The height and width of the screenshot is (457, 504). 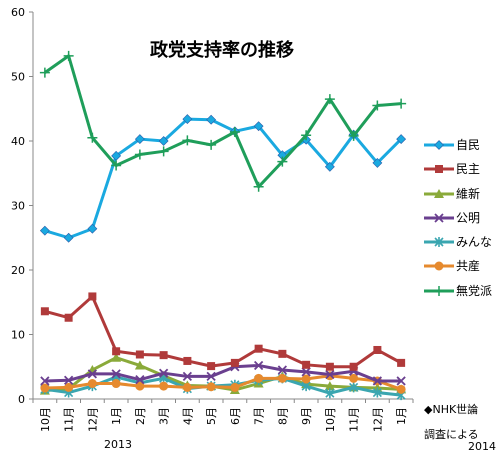 I want to click on source-note-line1: ◆NHK世論, so click(x=451, y=409).